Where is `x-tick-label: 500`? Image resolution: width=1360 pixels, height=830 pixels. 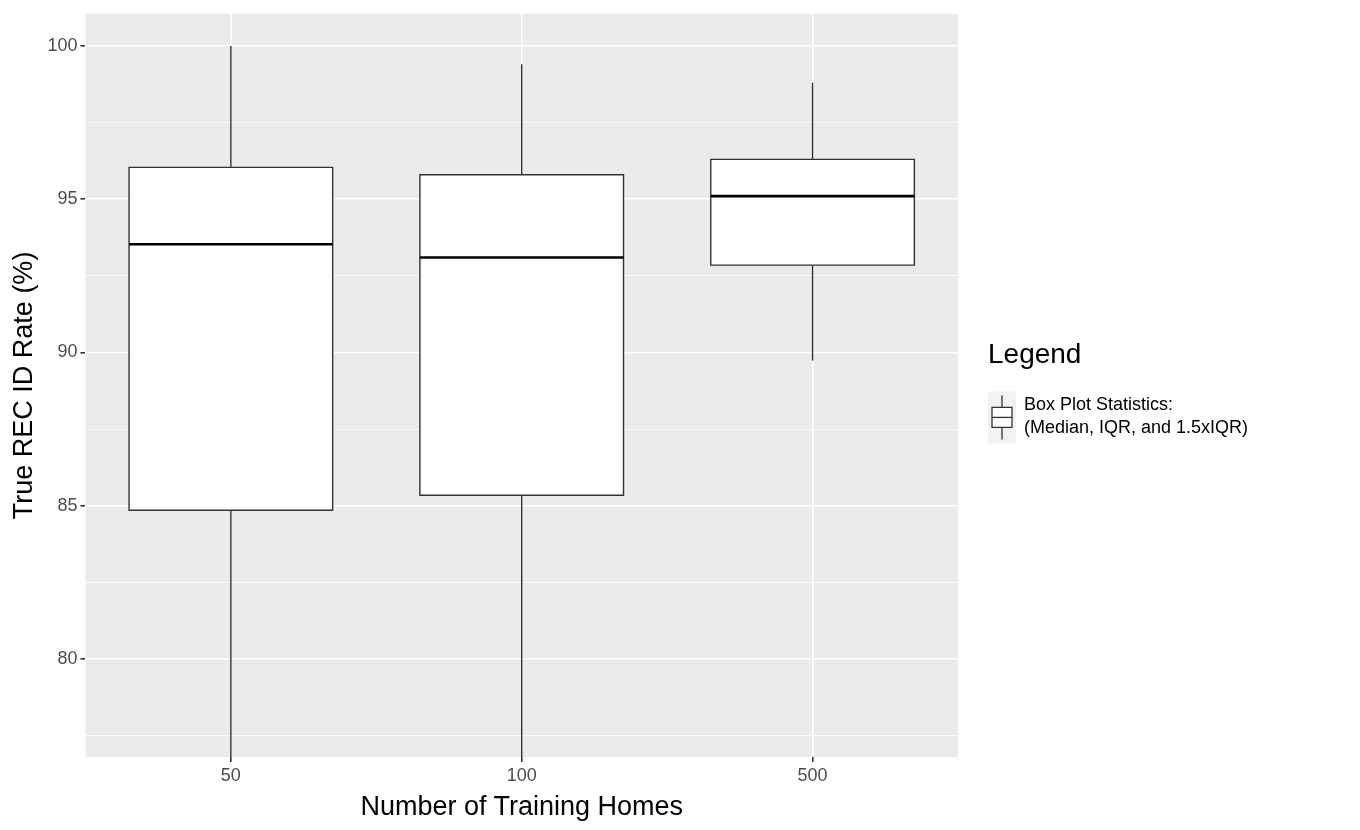 x-tick-label: 500 is located at coordinates (812, 774).